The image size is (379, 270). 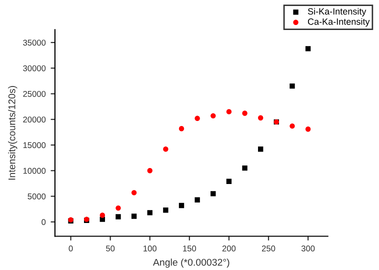 I want to click on x-tick-label: 150, so click(x=189, y=249).